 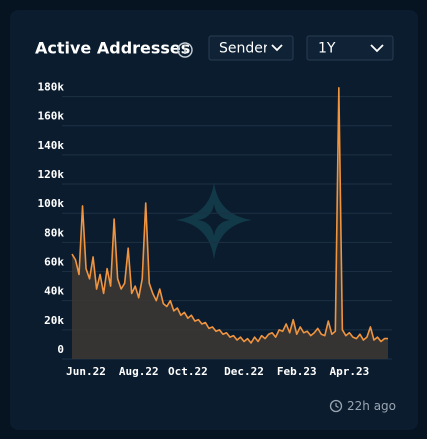 I want to click on y-tick-label: 160k, so click(x=51, y=116).